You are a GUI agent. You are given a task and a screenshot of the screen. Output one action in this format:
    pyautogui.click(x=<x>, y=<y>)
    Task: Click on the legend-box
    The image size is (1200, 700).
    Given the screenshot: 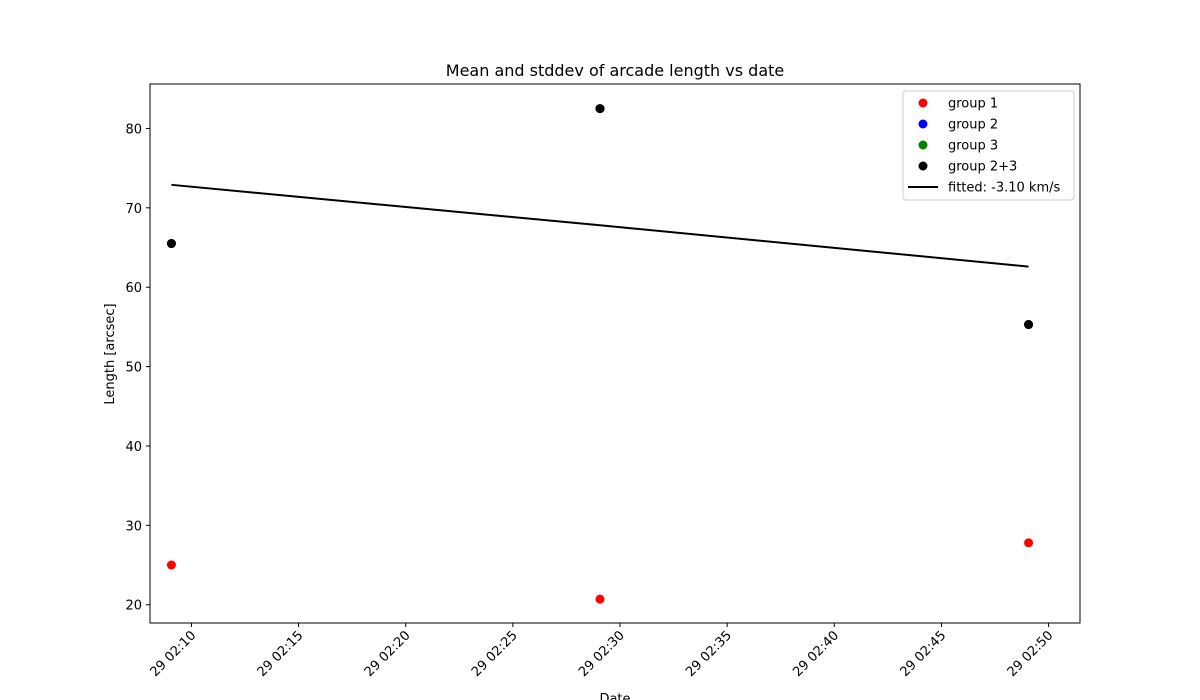 What is the action you would take?
    pyautogui.click(x=988, y=145)
    